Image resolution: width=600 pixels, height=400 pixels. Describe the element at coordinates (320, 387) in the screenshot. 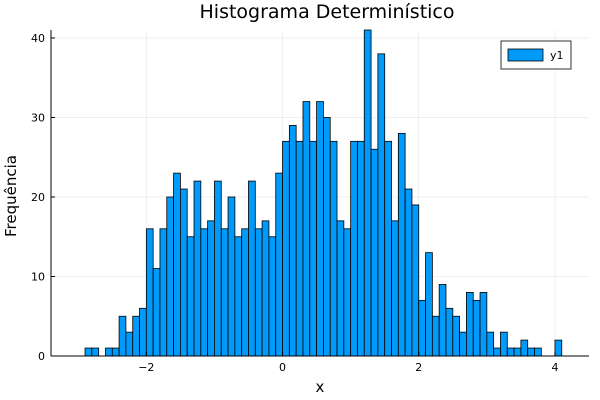

I see `x-axis-label: x` at that location.